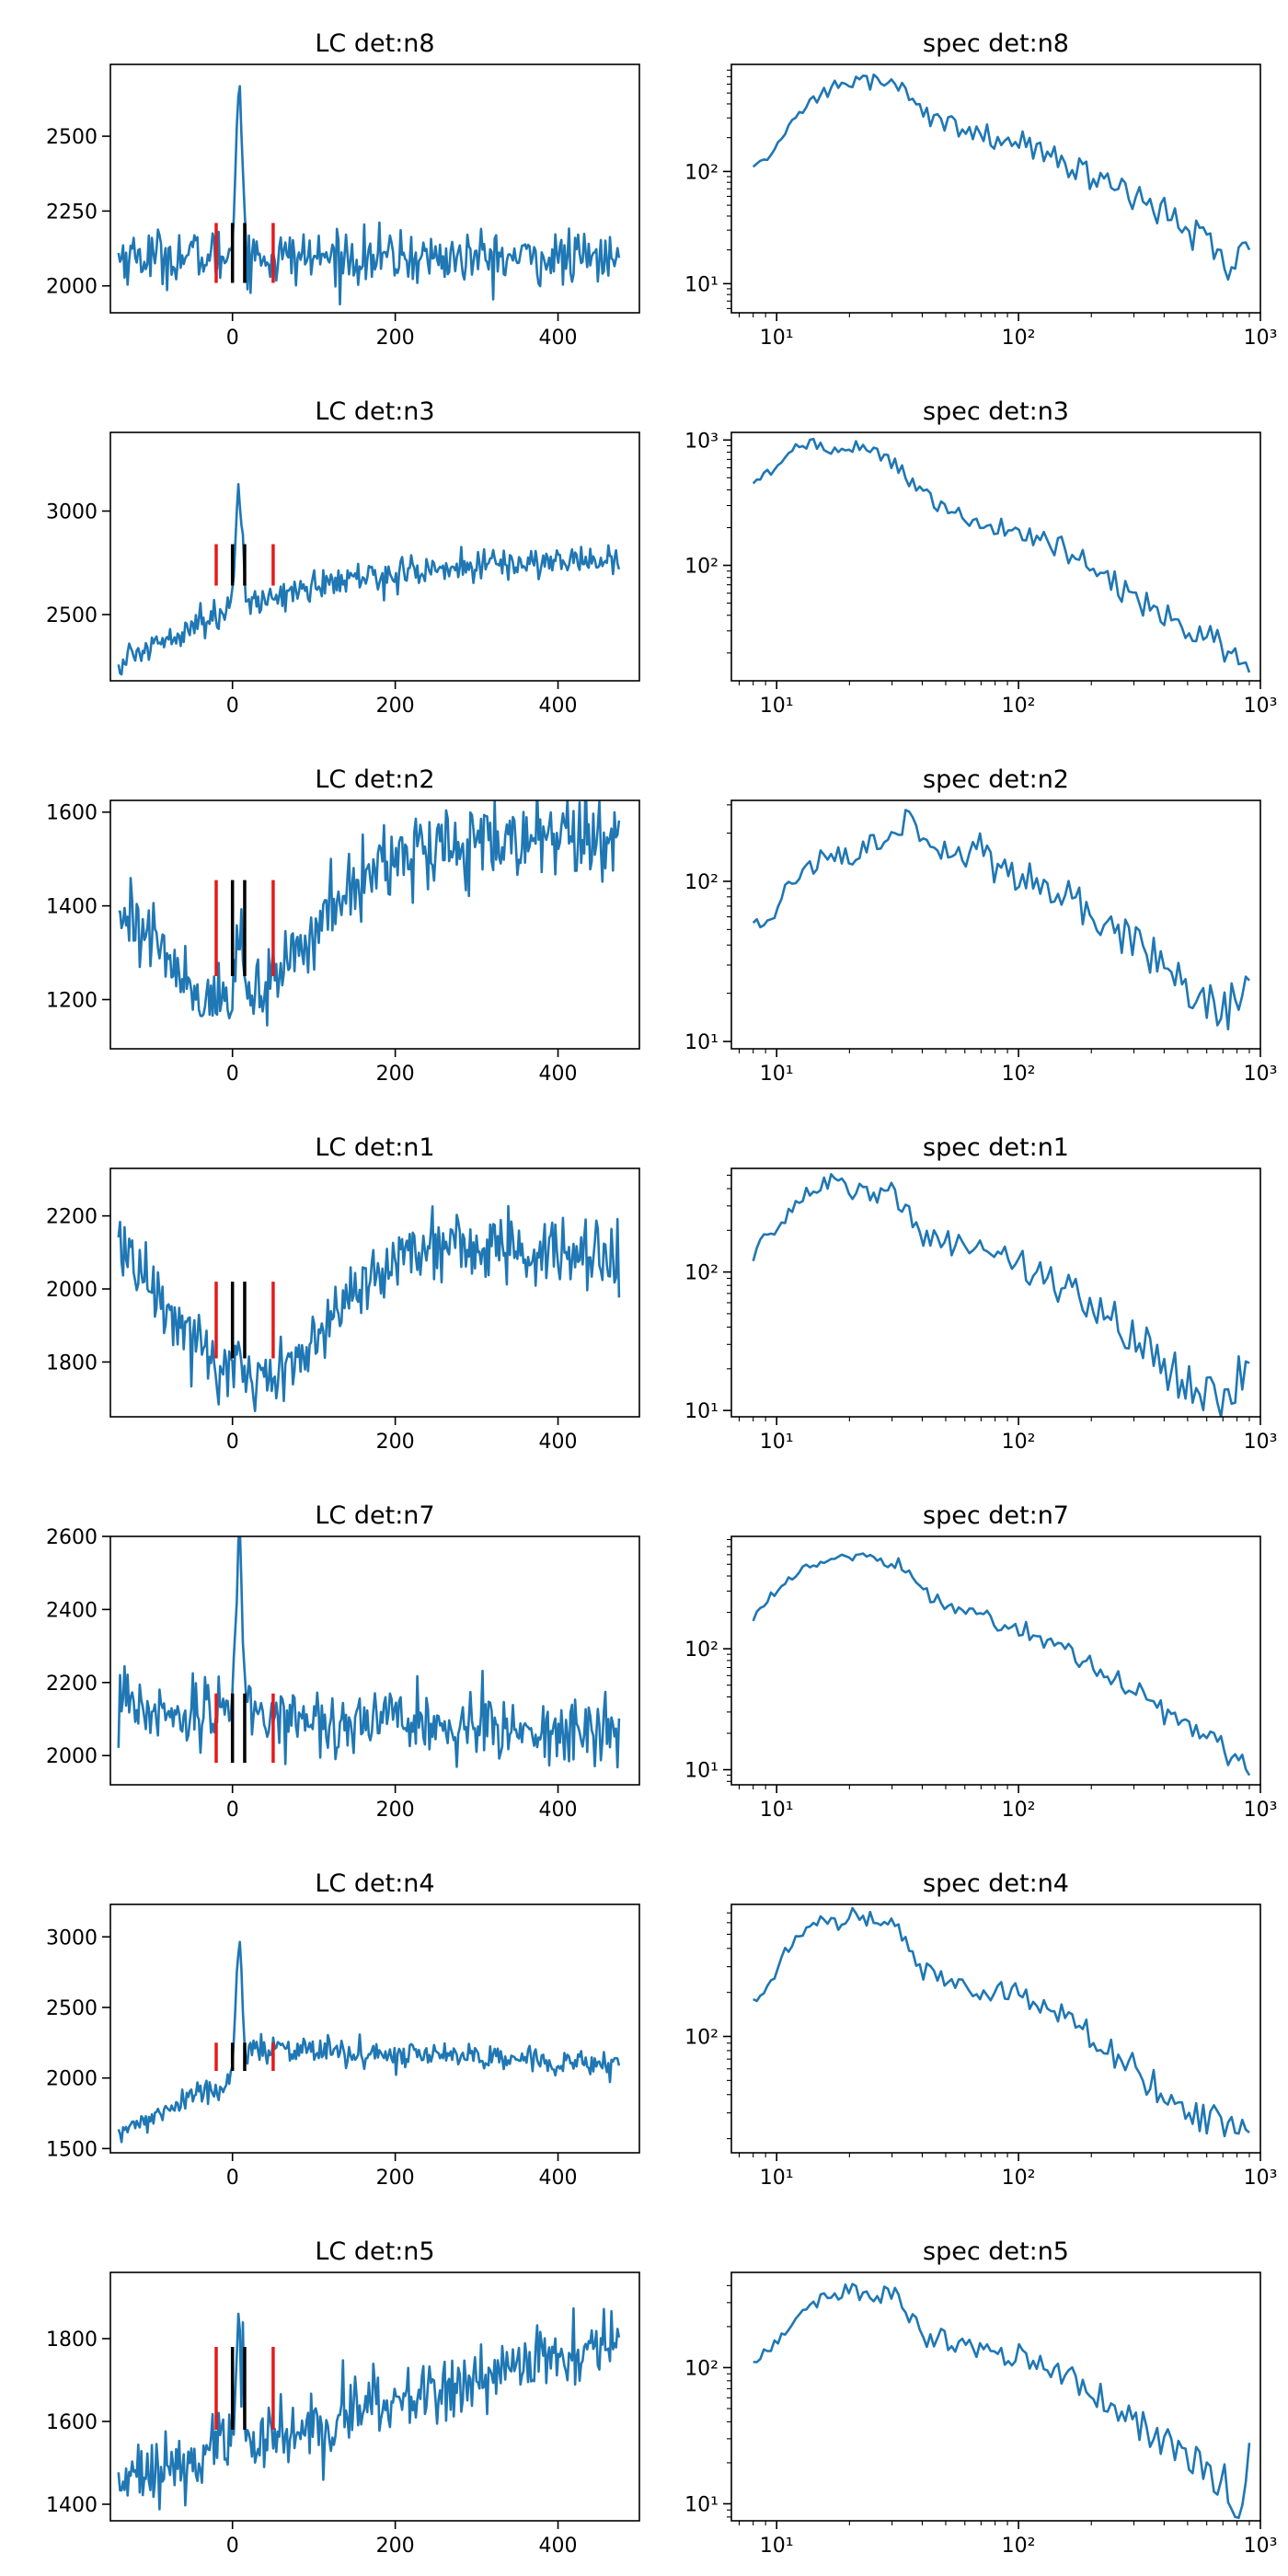 The height and width of the screenshot is (2576, 1288). Describe the element at coordinates (777, 1810) in the screenshot. I see `x-tick-label-spec-n7: 10¹` at that location.